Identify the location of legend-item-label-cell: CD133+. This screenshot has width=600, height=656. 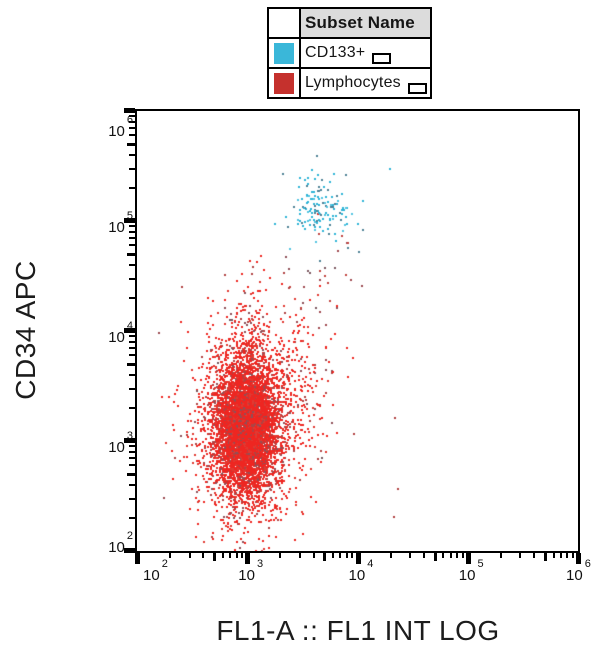
(365, 53).